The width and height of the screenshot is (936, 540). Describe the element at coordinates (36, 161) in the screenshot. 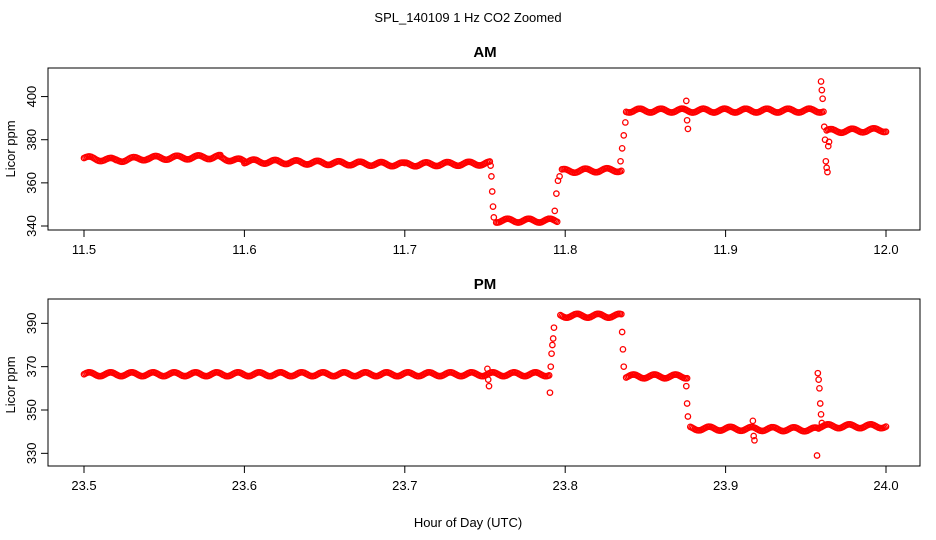

I see `am-y-axis: 340 360 380 400` at that location.